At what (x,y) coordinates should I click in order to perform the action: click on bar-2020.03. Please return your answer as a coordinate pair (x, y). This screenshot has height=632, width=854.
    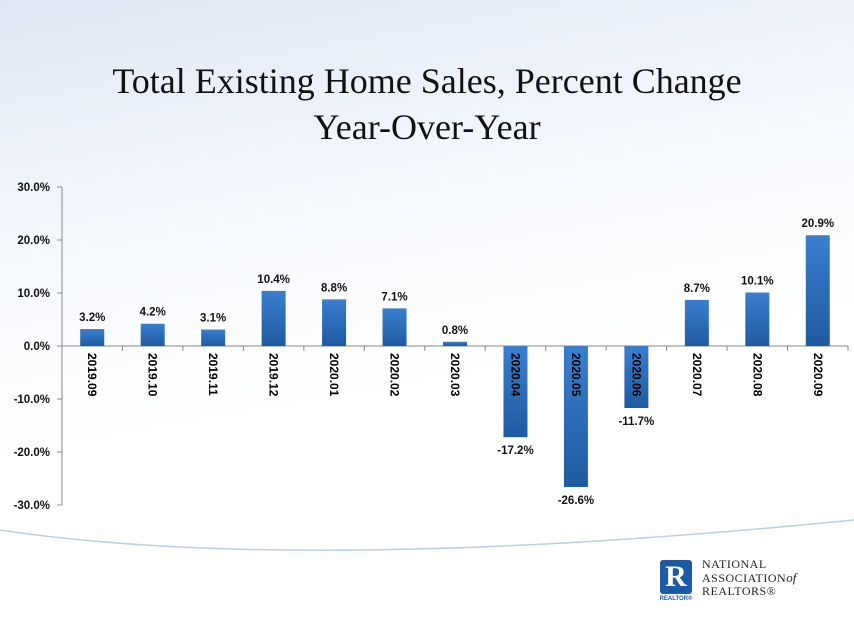
    Looking at the image, I should click on (455, 343).